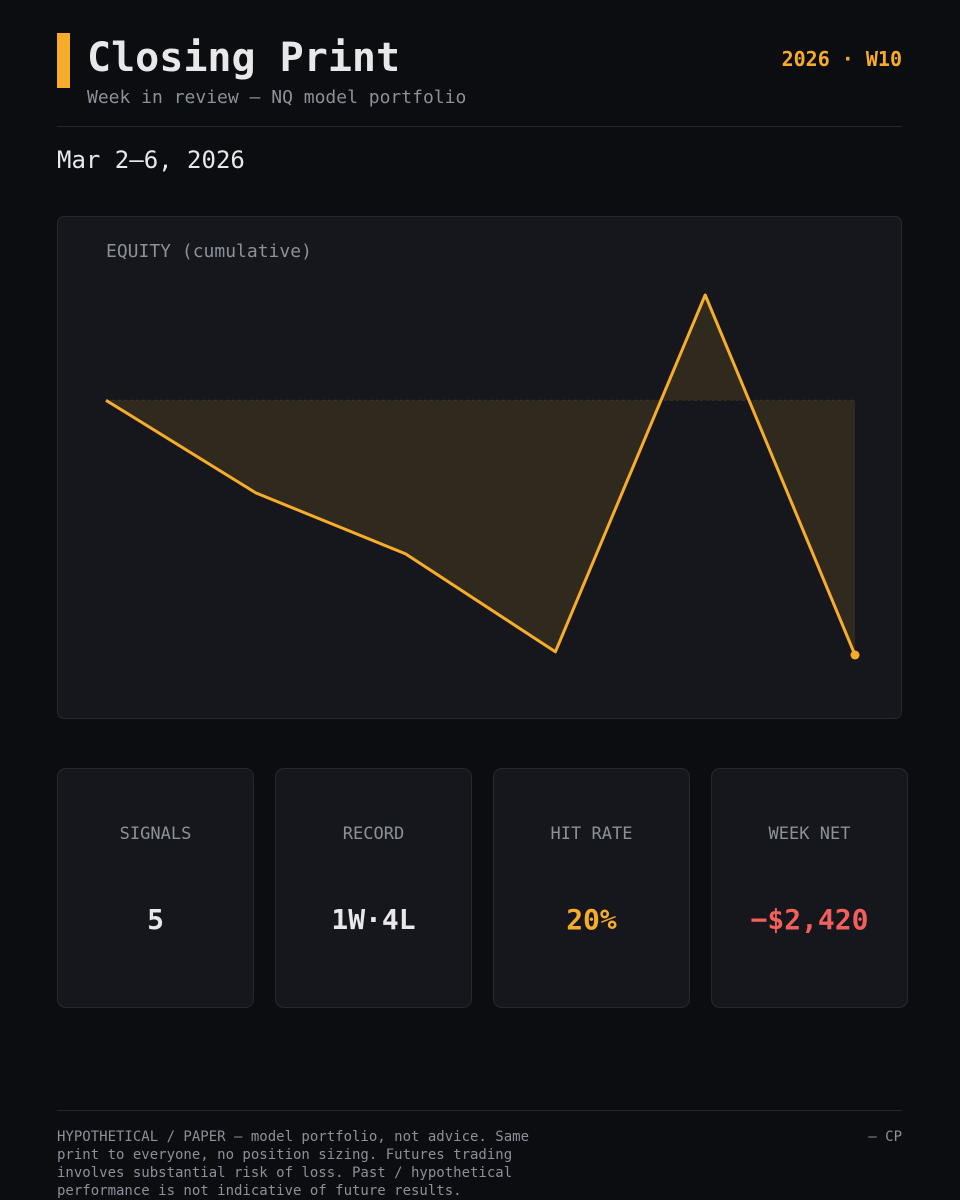 This screenshot has height=1200, width=960. I want to click on end-marker, so click(855, 655).